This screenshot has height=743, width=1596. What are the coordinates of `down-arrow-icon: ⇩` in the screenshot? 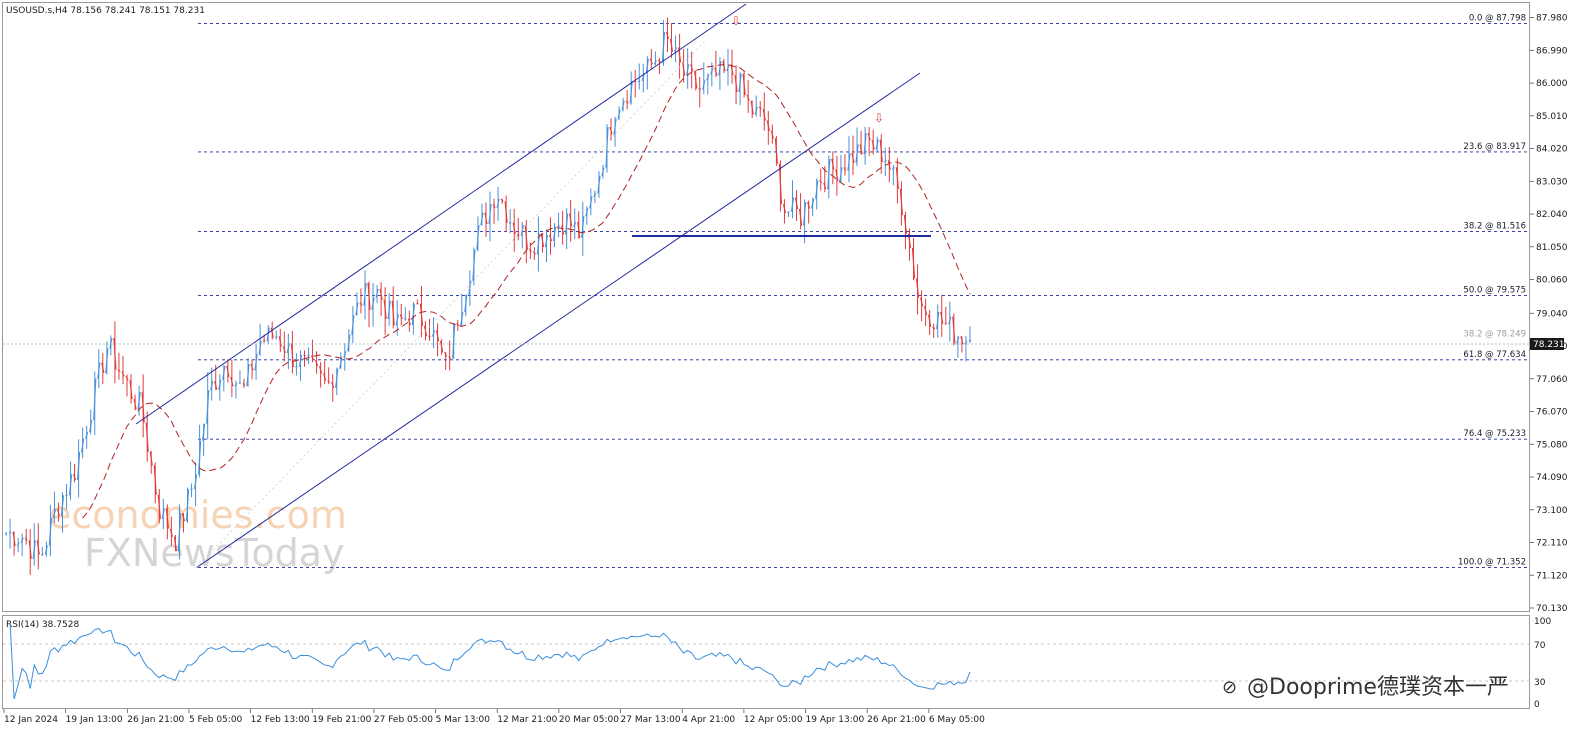 It's located at (736, 21).